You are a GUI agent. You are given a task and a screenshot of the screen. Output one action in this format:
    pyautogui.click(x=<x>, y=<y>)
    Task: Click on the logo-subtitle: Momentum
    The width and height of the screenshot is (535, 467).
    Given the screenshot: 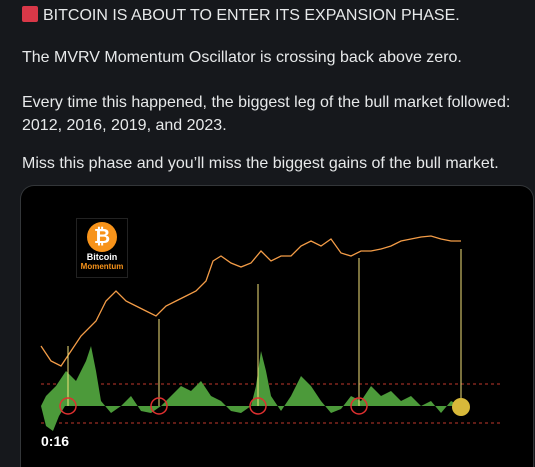 What is the action you would take?
    pyautogui.click(x=102, y=266)
    